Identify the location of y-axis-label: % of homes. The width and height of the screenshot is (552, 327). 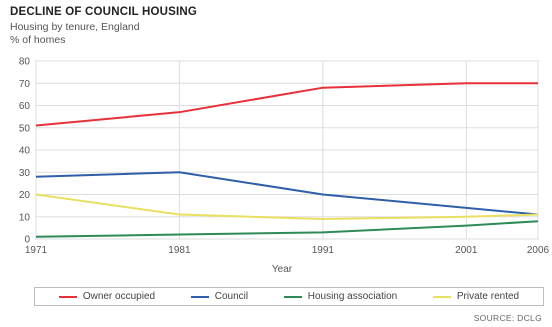
(38, 40).